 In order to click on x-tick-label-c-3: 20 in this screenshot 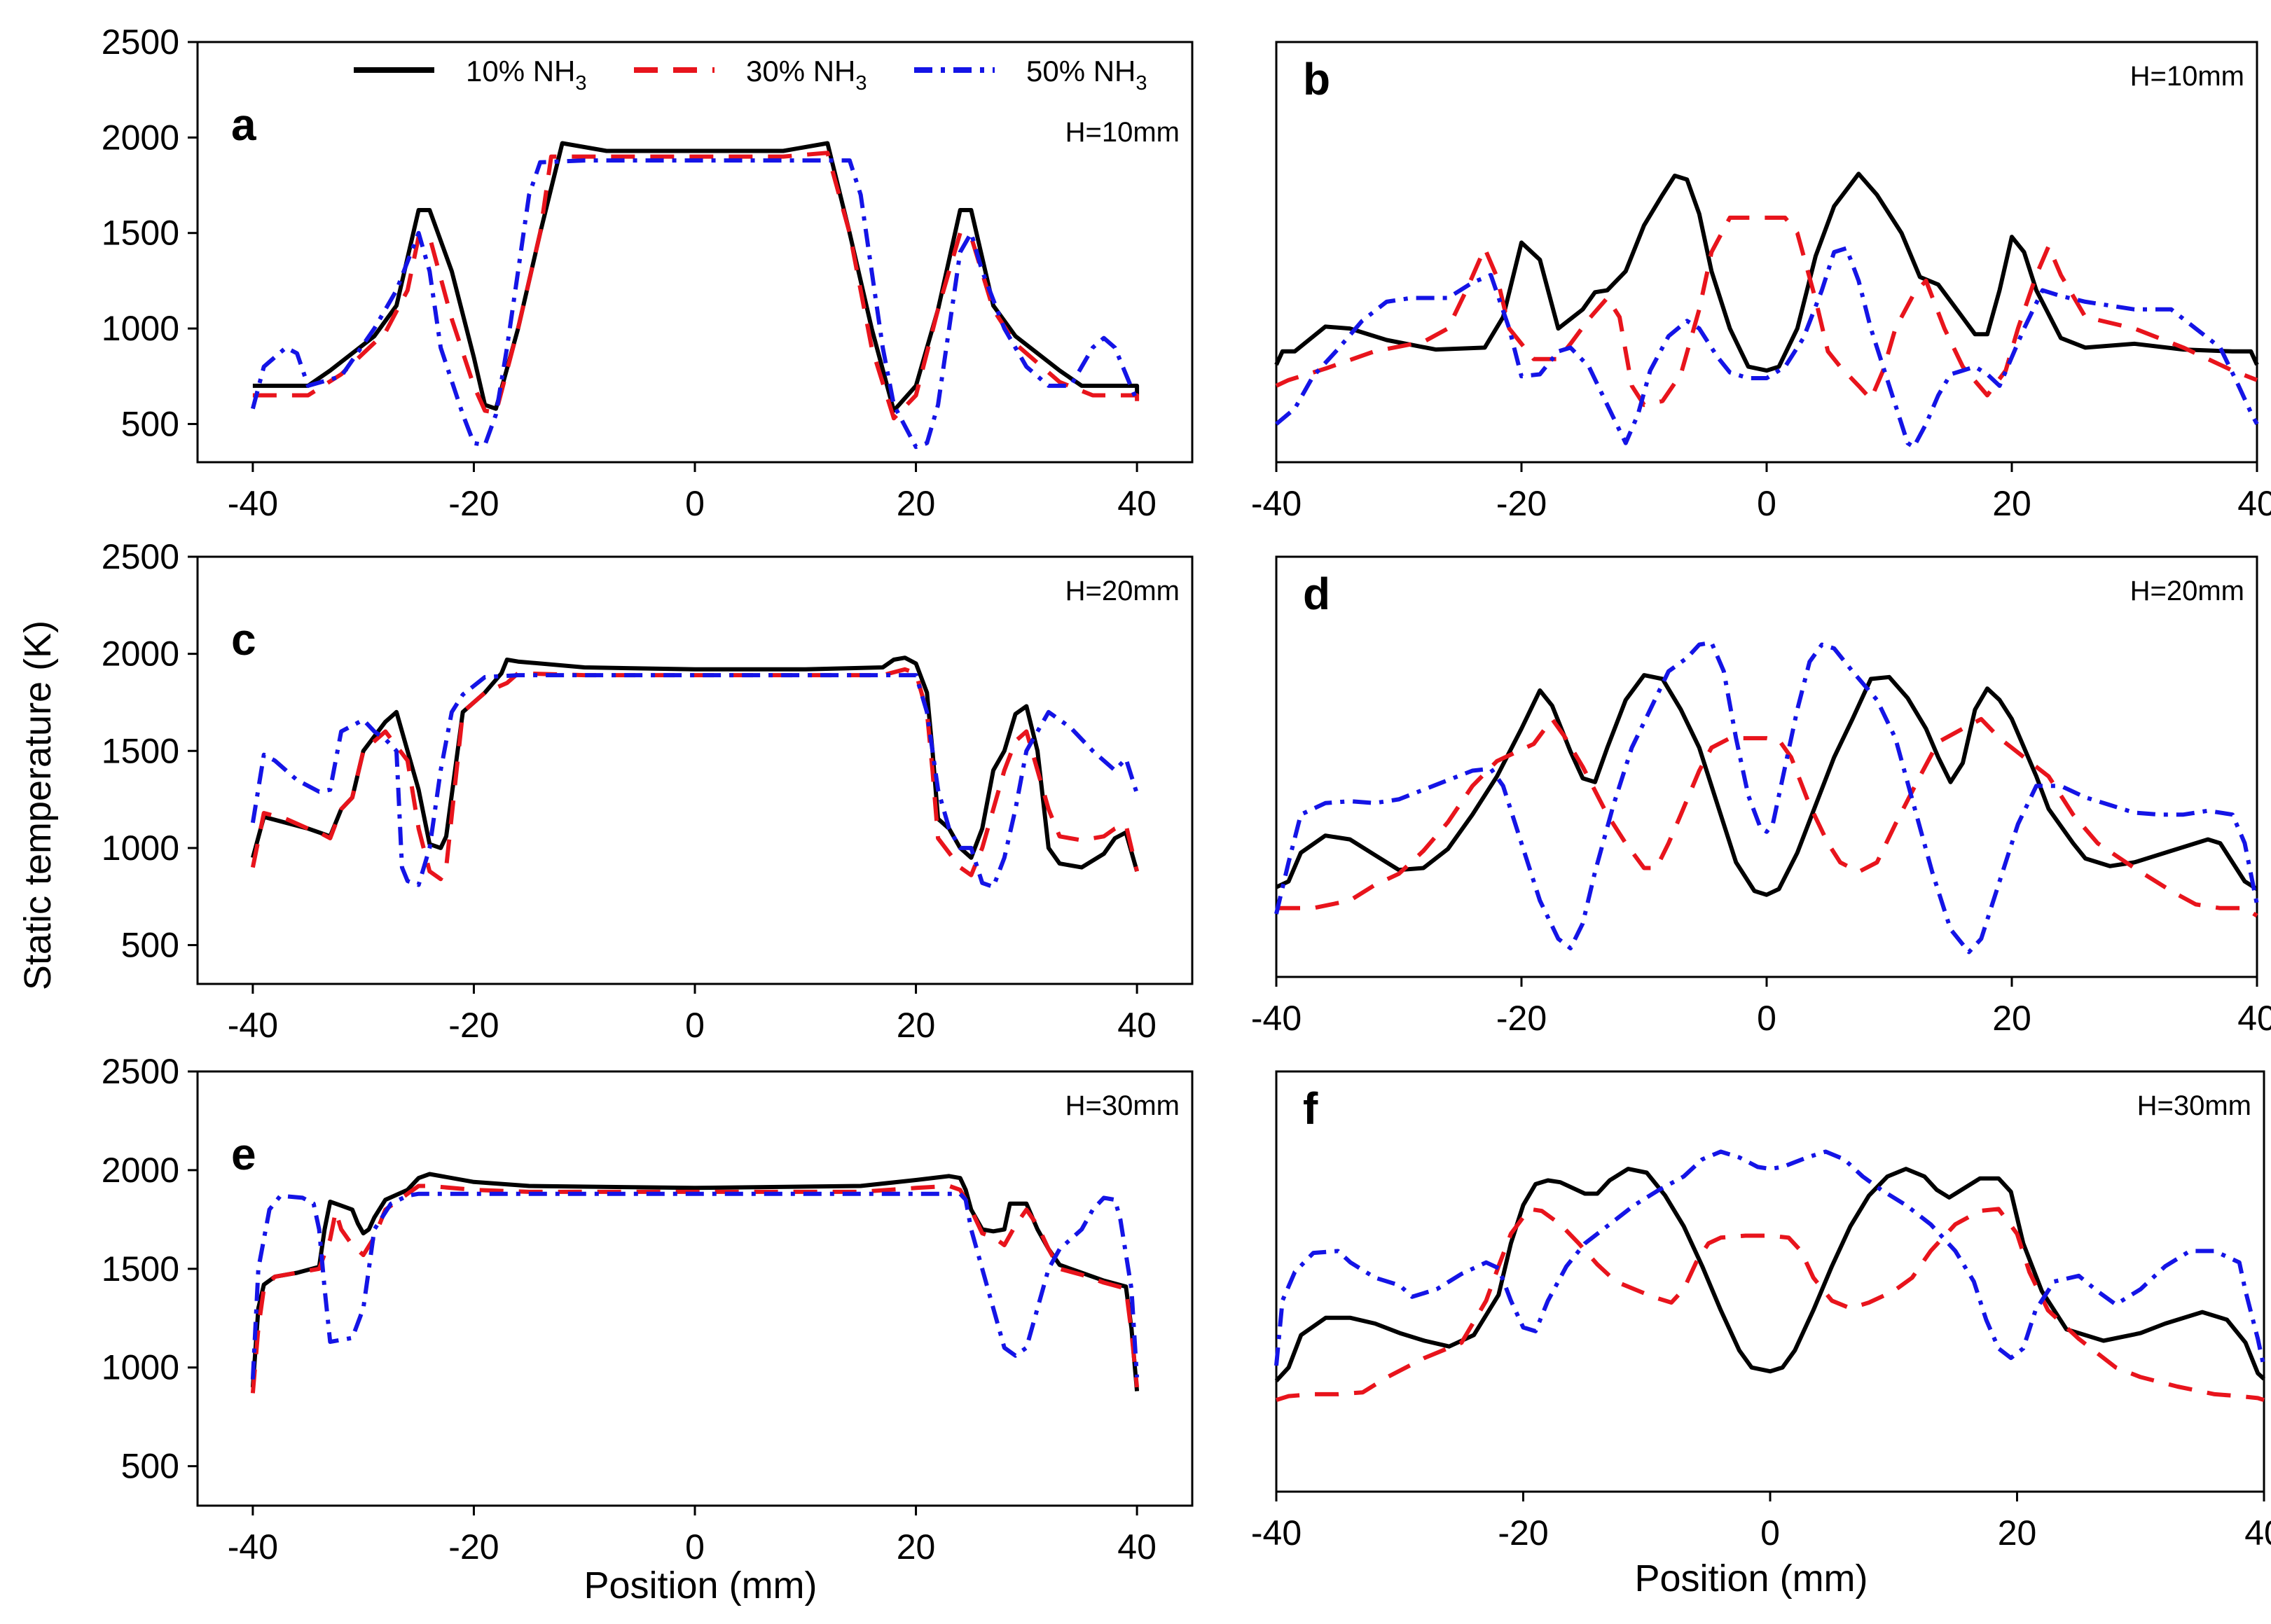, I will do `click(916, 1025)`.